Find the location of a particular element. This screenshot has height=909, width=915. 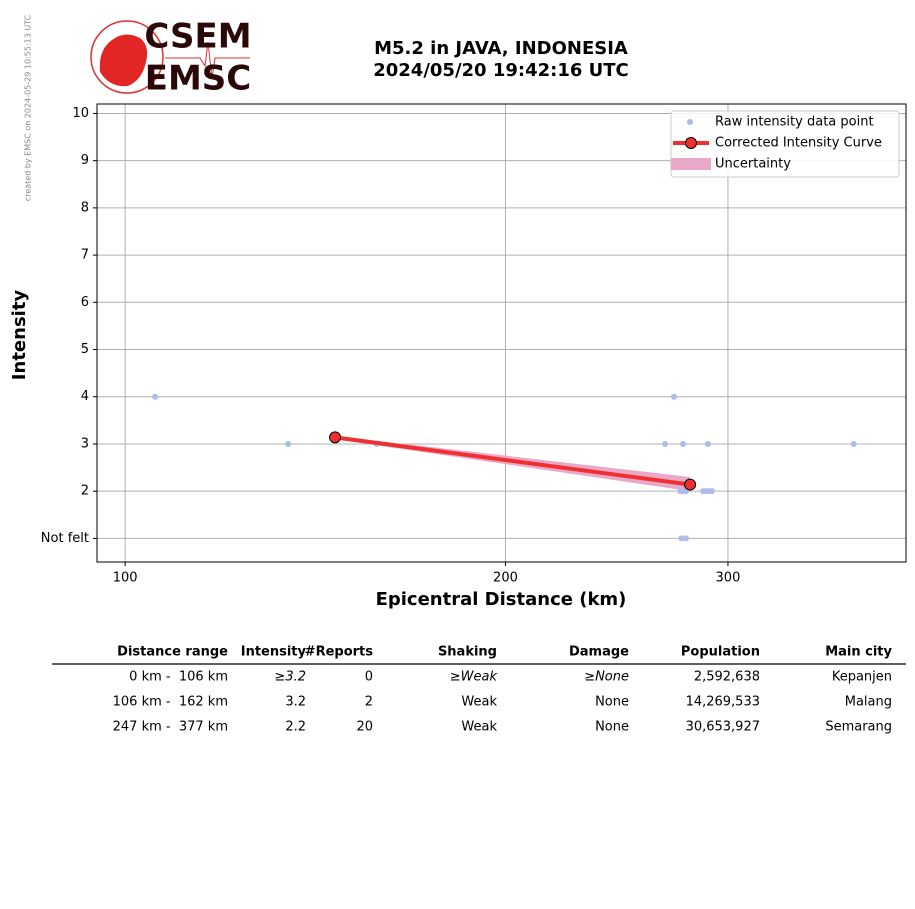

y-tick-label: 5 is located at coordinates (85, 349).